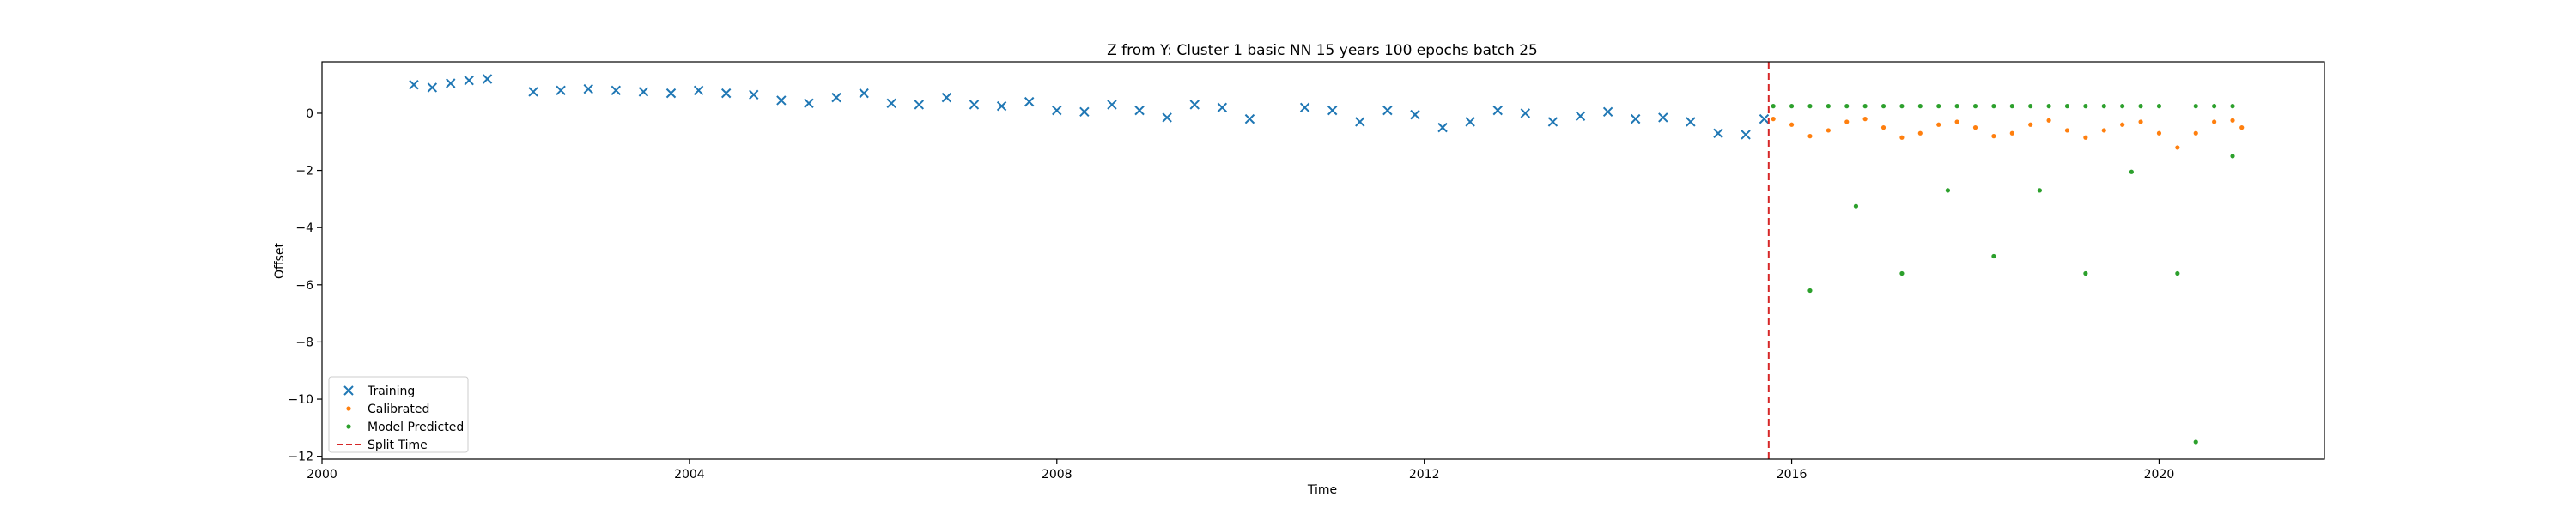  What do you see at coordinates (398, 445) in the screenshot?
I see `legend-label: Split Time` at bounding box center [398, 445].